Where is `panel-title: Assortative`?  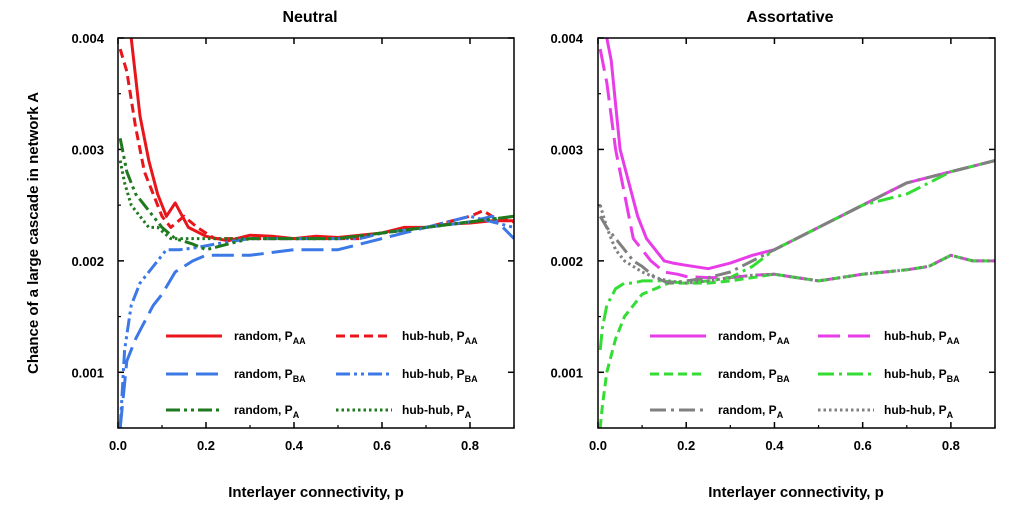
panel-title: Assortative is located at coordinates (789, 17).